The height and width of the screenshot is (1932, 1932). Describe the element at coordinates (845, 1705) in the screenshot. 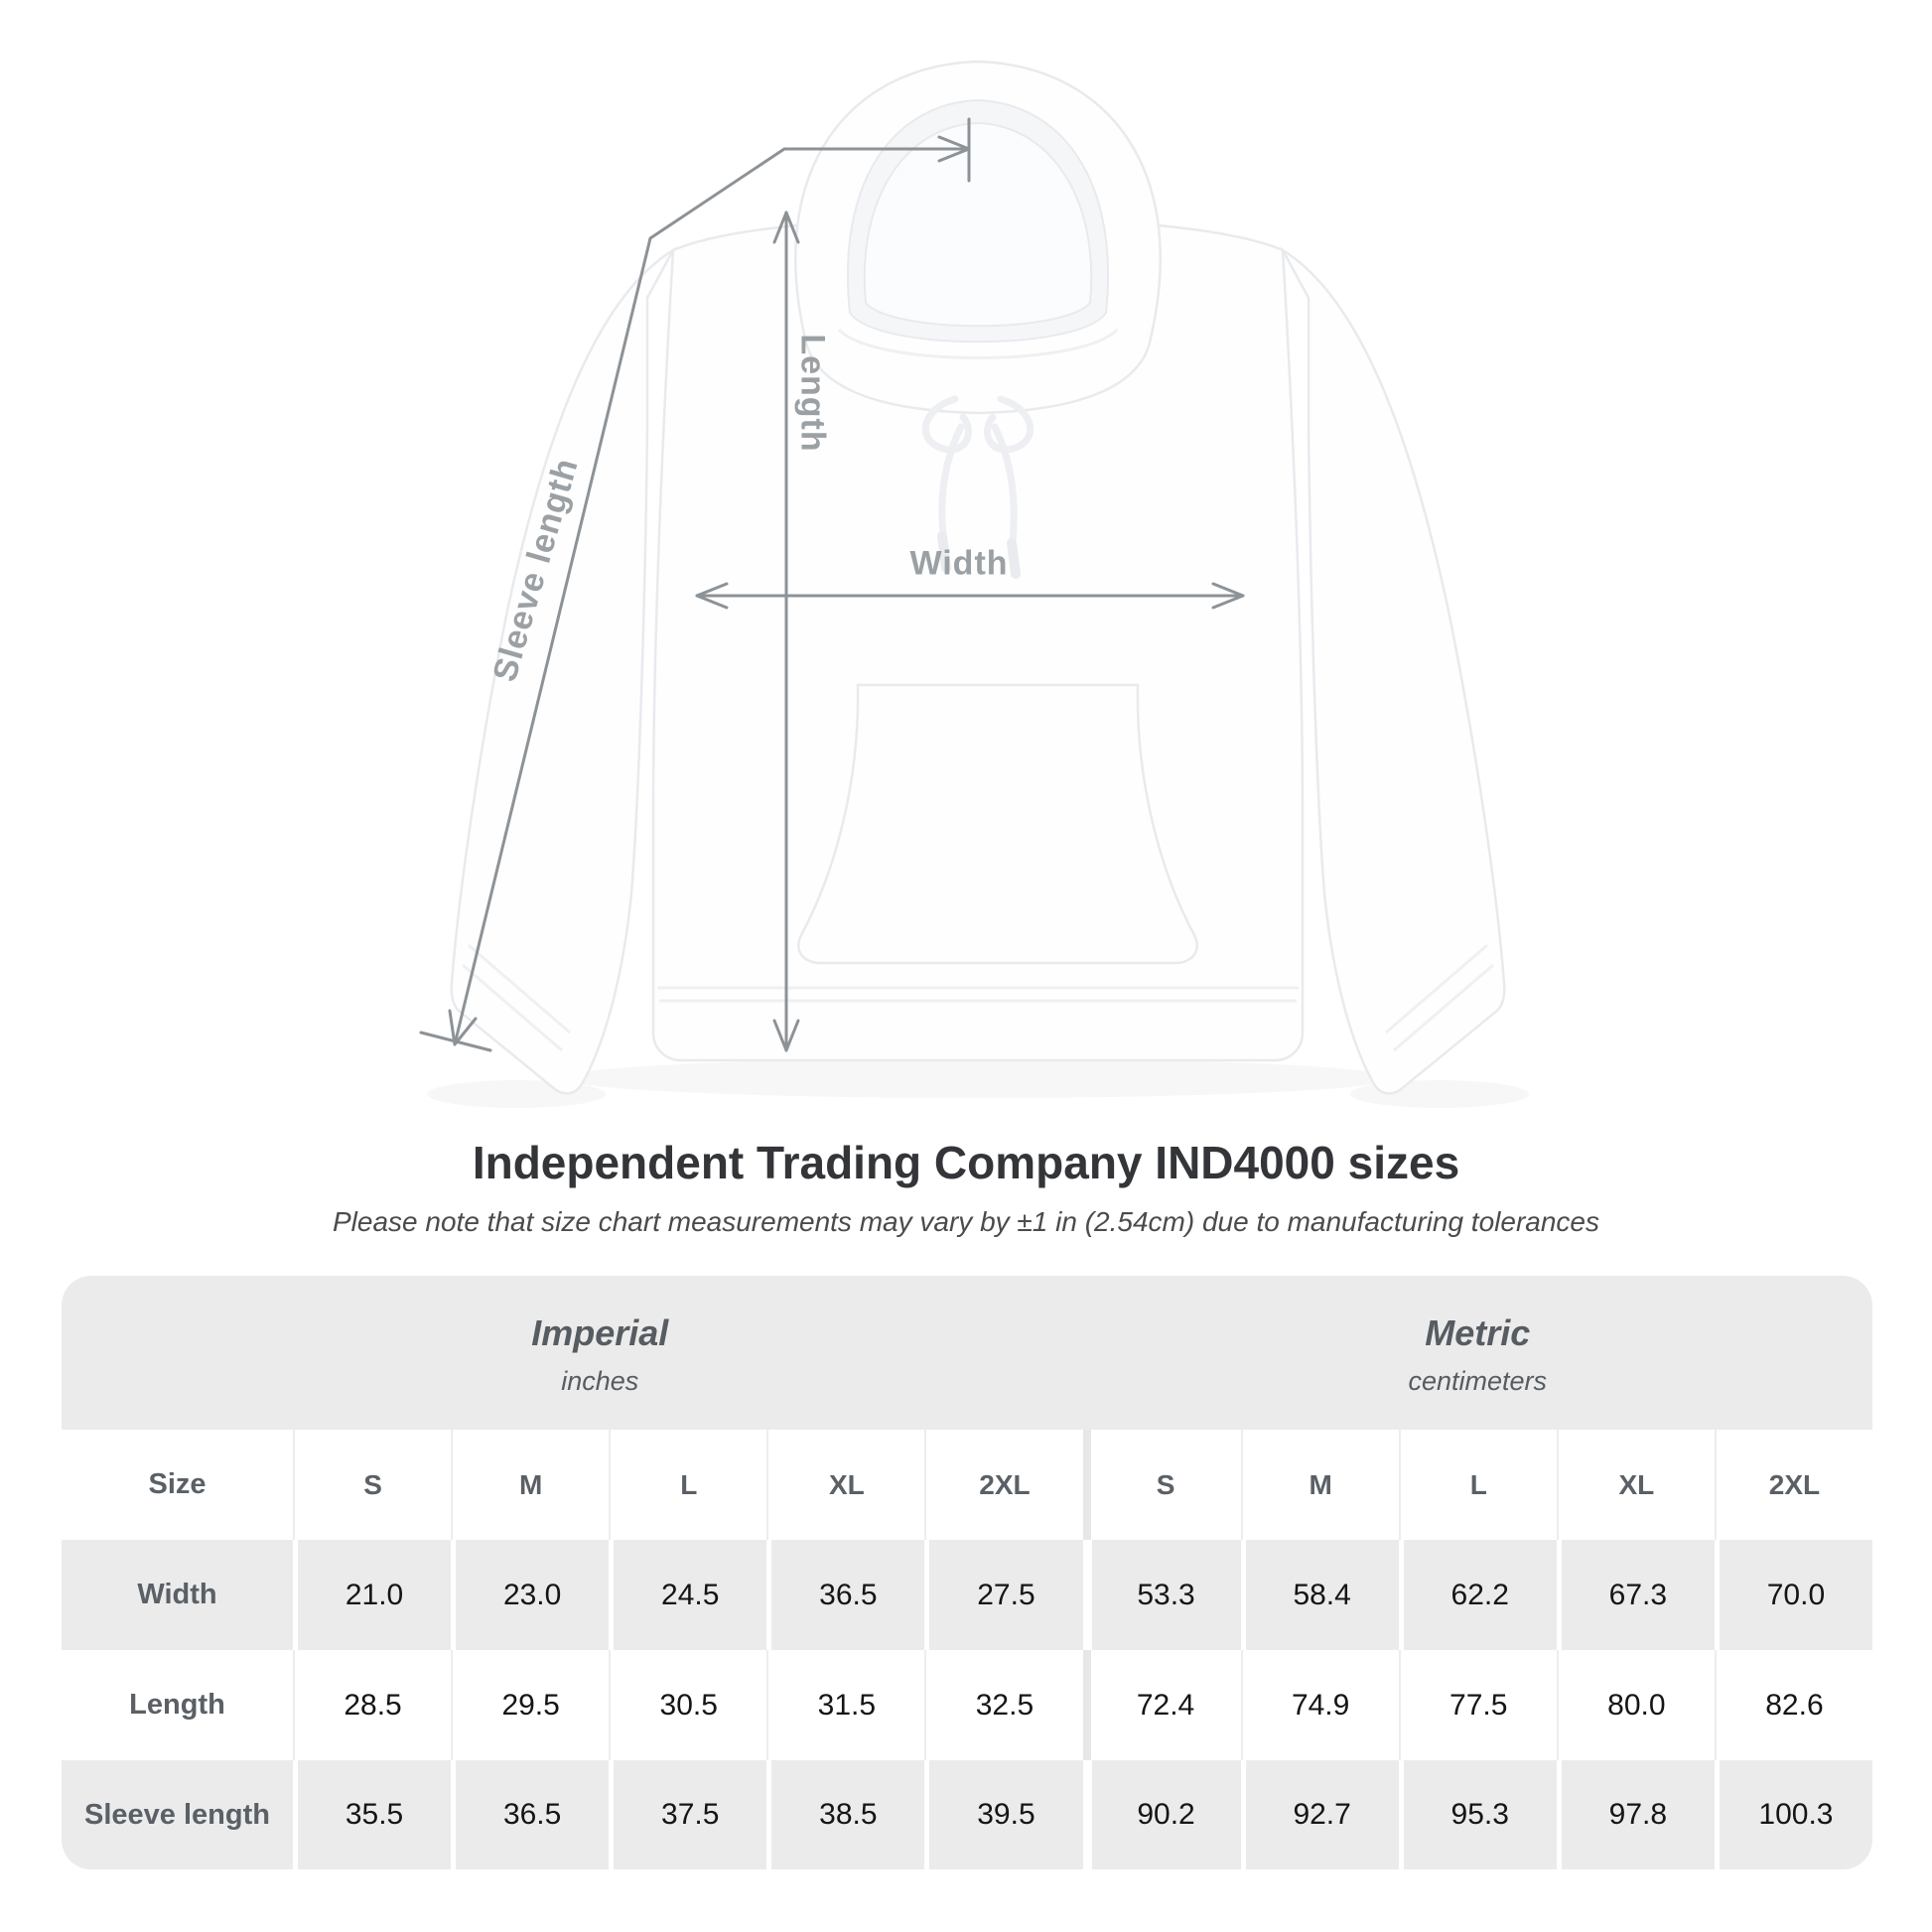

I see `length-imperial-xl: 31.5` at that location.